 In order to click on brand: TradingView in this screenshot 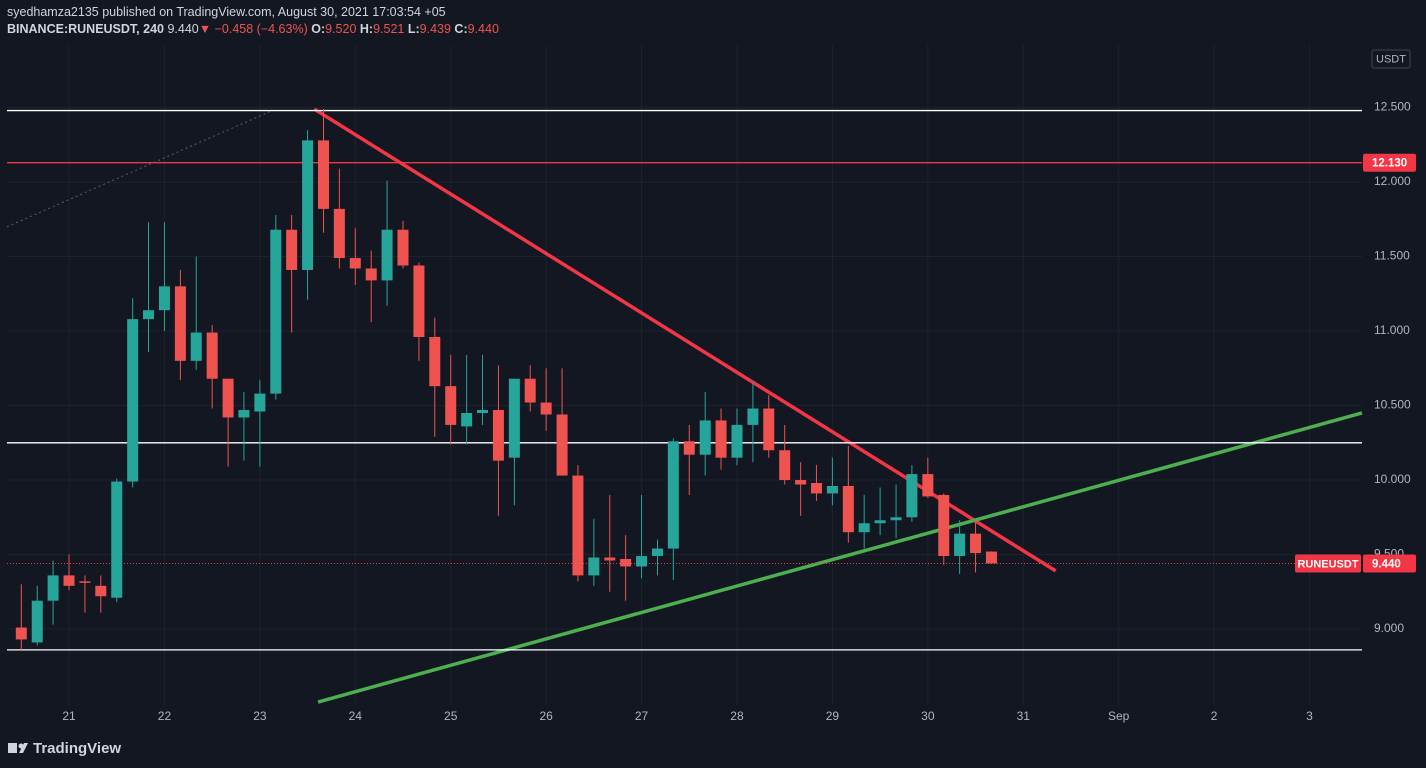, I will do `click(77, 748)`.